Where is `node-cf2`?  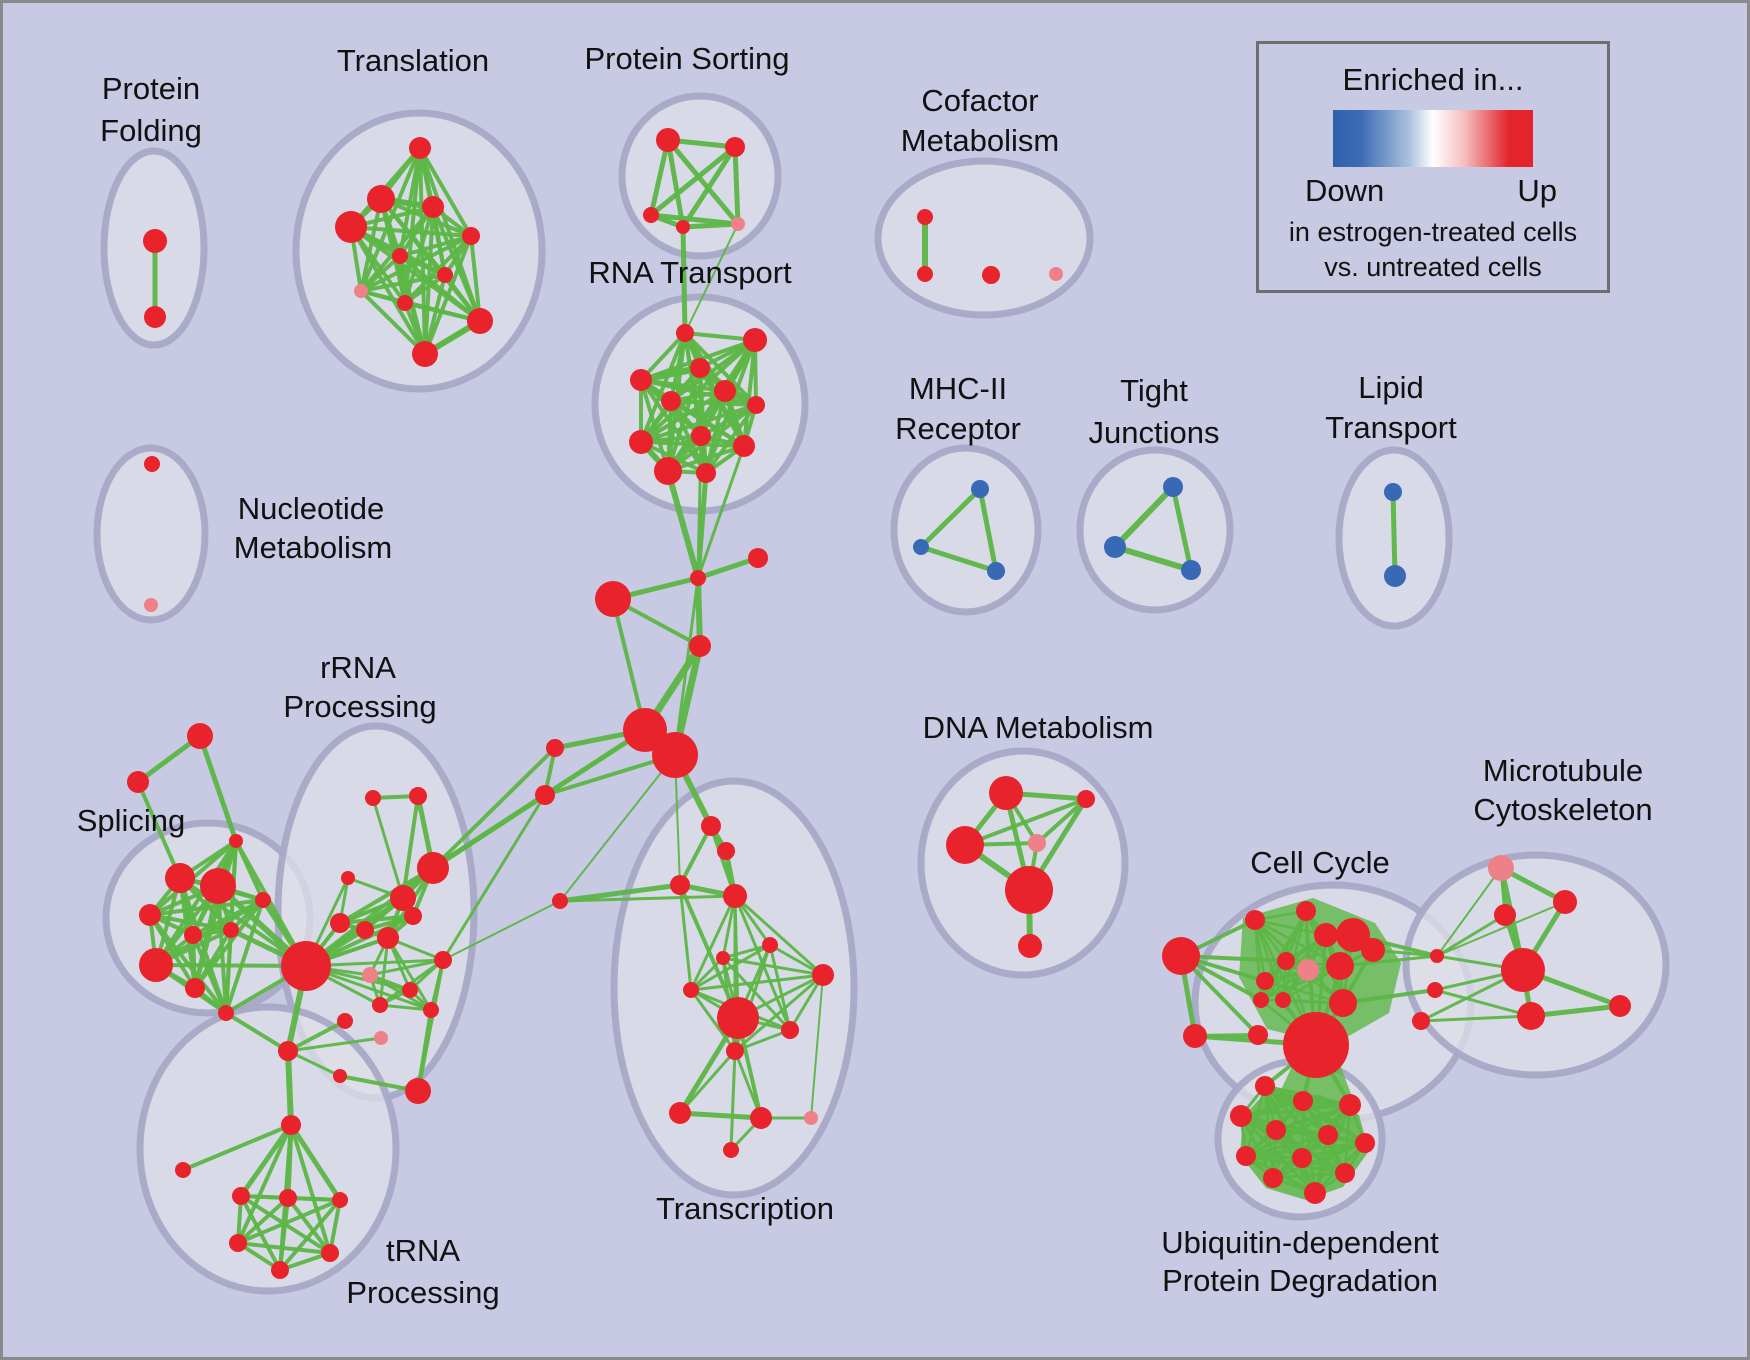 node-cf2 is located at coordinates (991, 275).